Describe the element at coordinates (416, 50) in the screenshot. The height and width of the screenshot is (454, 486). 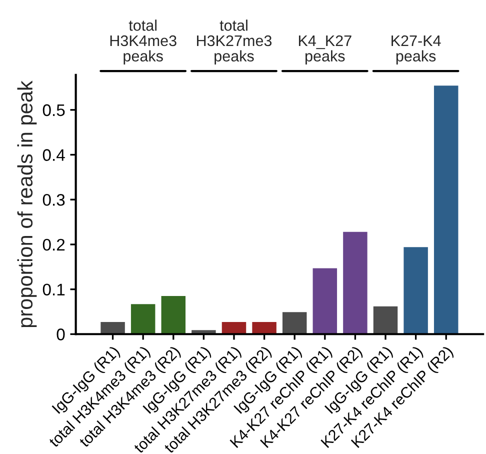
I see `text: K27-K4 peaks` at that location.